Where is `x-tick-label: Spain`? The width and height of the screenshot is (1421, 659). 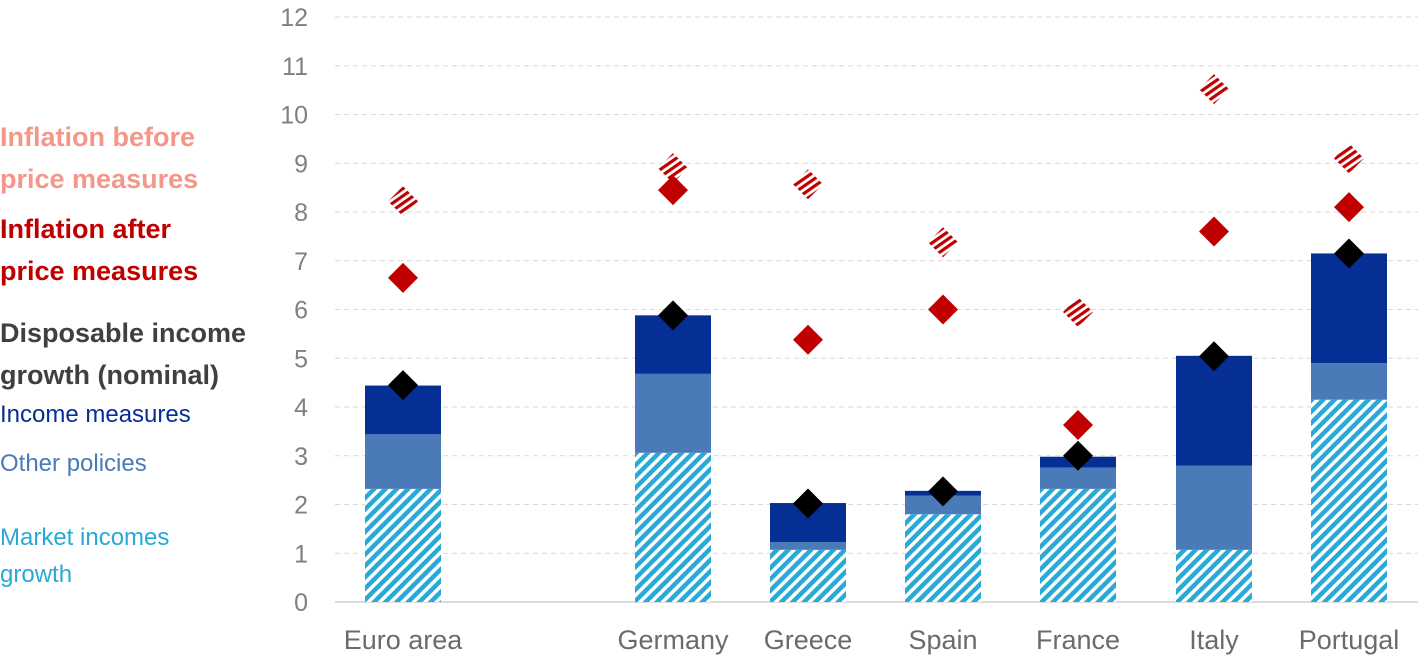 x-tick-label: Spain is located at coordinates (942, 640).